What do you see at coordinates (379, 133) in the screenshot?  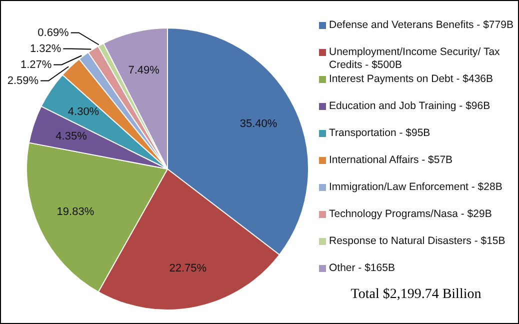 I see `legend-label: Transportation - $95B` at bounding box center [379, 133].